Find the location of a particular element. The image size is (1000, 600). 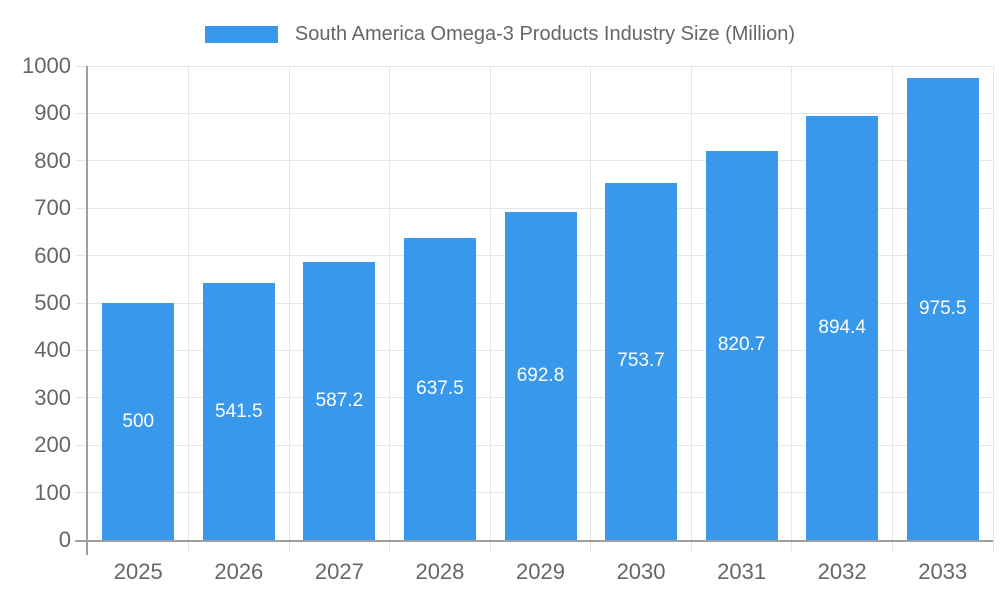

x-tick-label: 2028 is located at coordinates (440, 571).